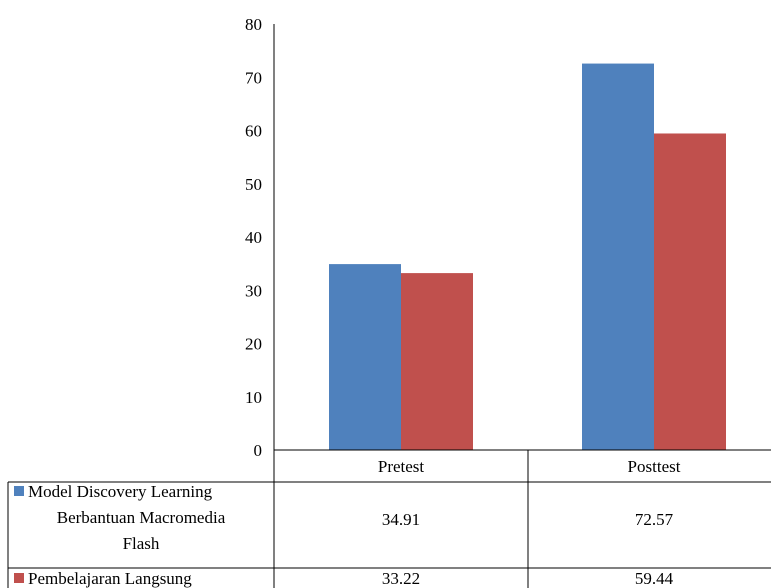 The image size is (771, 588). I want to click on legend-label: Berbantuan Macromedia, so click(141, 517).